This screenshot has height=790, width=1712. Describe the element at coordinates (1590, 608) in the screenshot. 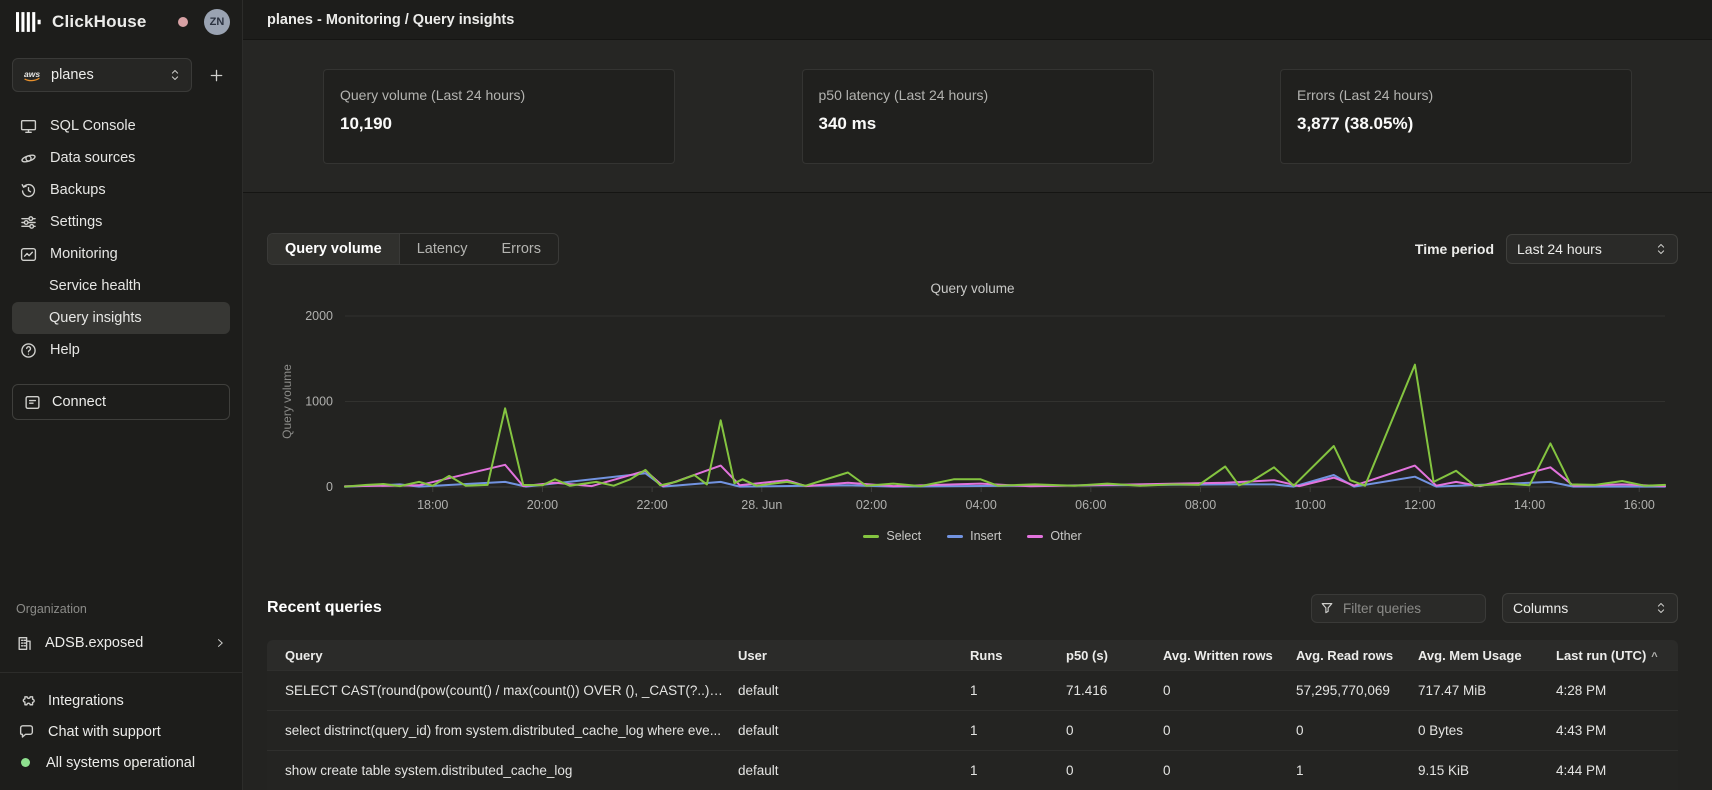

I see `columns-select: Columns` at that location.